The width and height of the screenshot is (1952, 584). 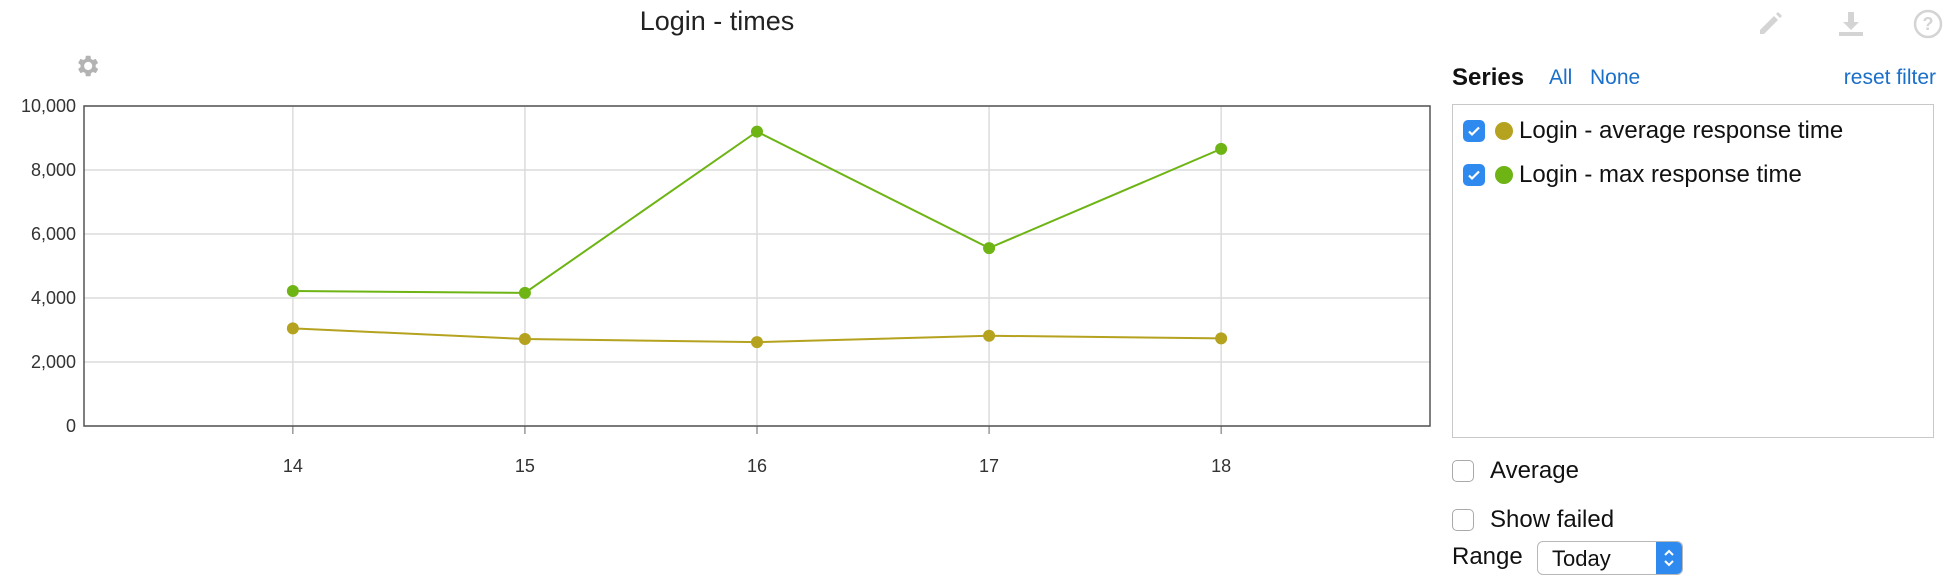 What do you see at coordinates (1851, 24) in the screenshot?
I see `download-icon` at bounding box center [1851, 24].